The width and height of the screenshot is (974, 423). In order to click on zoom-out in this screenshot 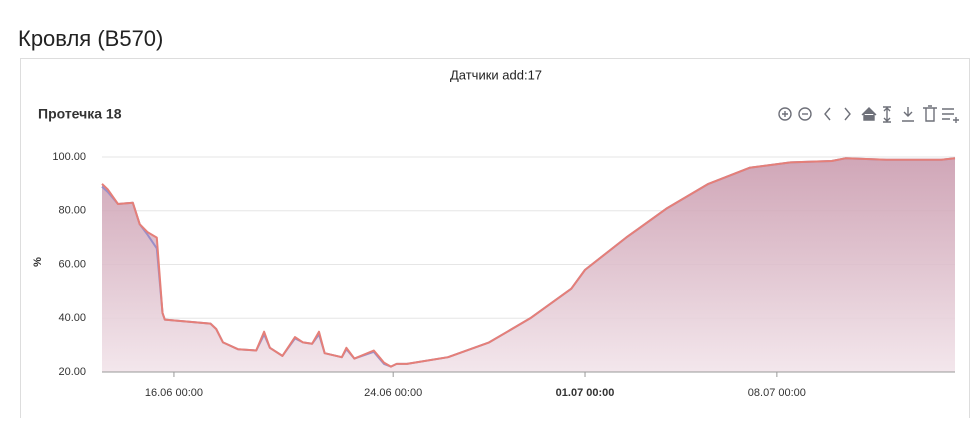, I will do `click(805, 114)`.